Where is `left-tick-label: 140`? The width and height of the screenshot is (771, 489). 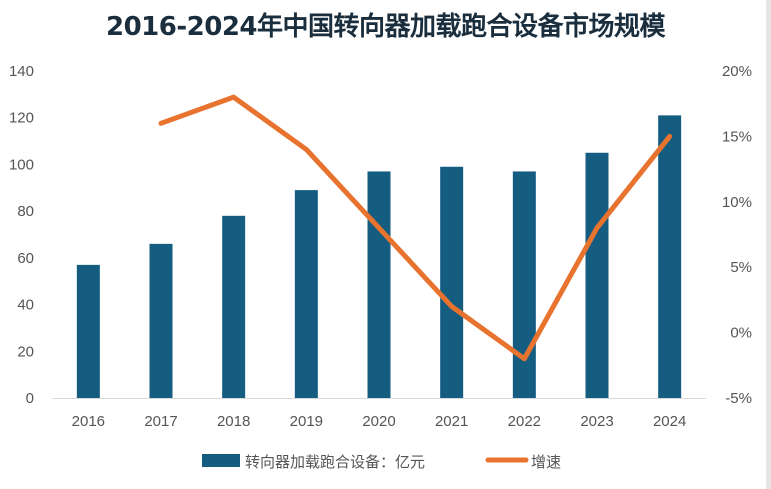
left-tick-label: 140 is located at coordinates (21, 71).